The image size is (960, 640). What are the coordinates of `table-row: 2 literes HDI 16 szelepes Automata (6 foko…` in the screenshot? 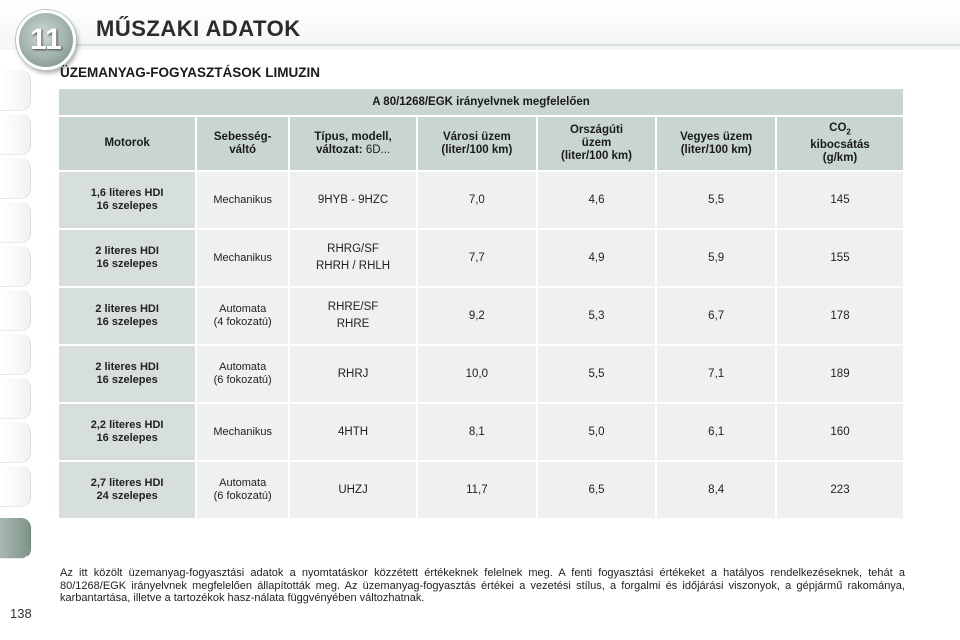 It's located at (481, 374).